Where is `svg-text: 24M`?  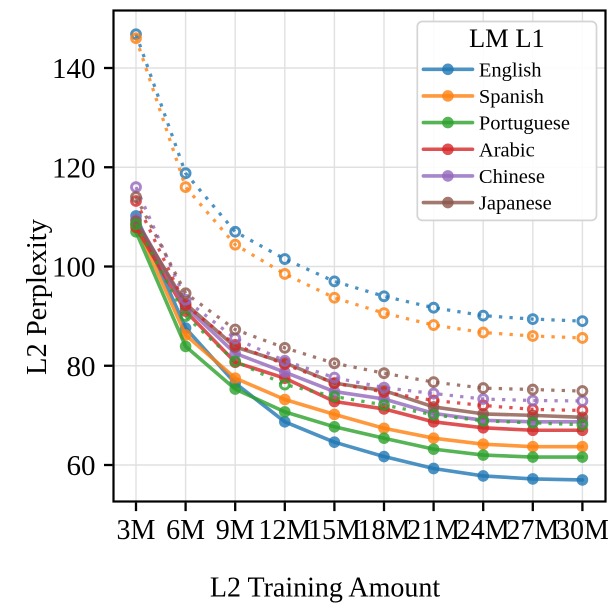 svg-text: 24M is located at coordinates (483, 530).